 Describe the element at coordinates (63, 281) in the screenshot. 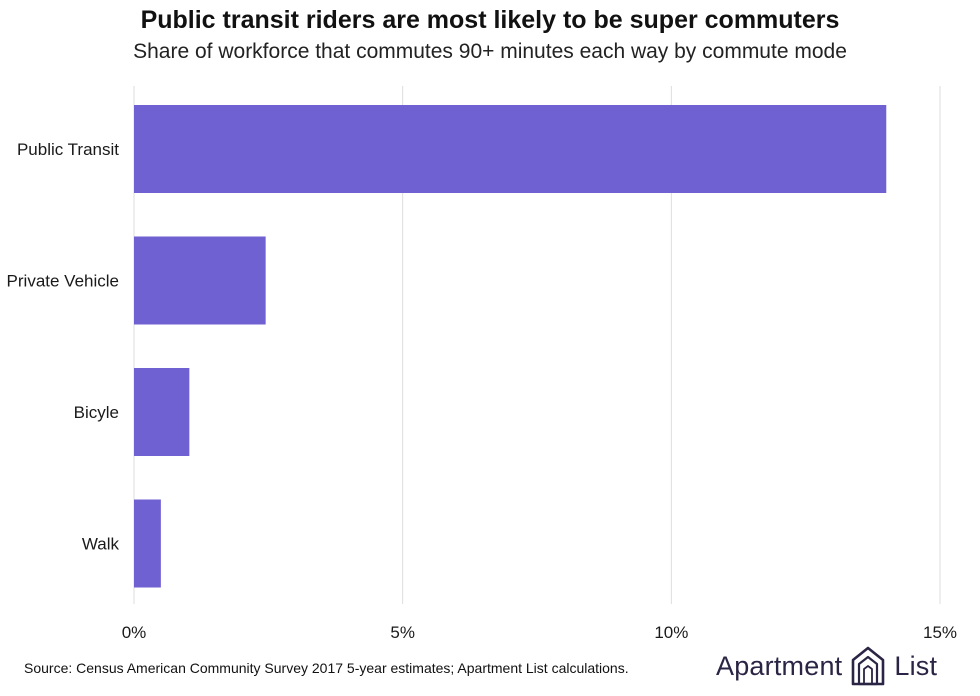

I see `category-label: Private Vehicle` at that location.